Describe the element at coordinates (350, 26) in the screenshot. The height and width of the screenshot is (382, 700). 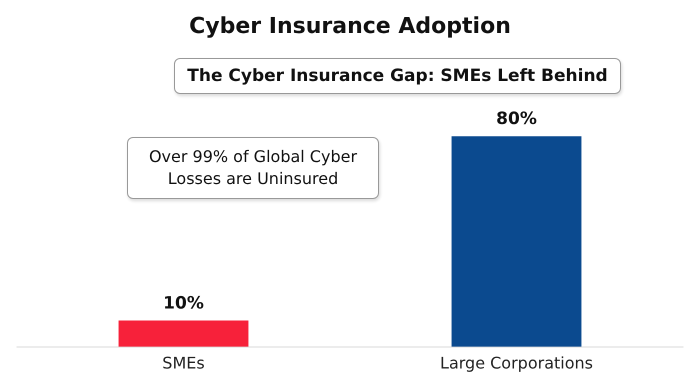
I see `chart-title: Cyber Insurance Adoption` at that location.